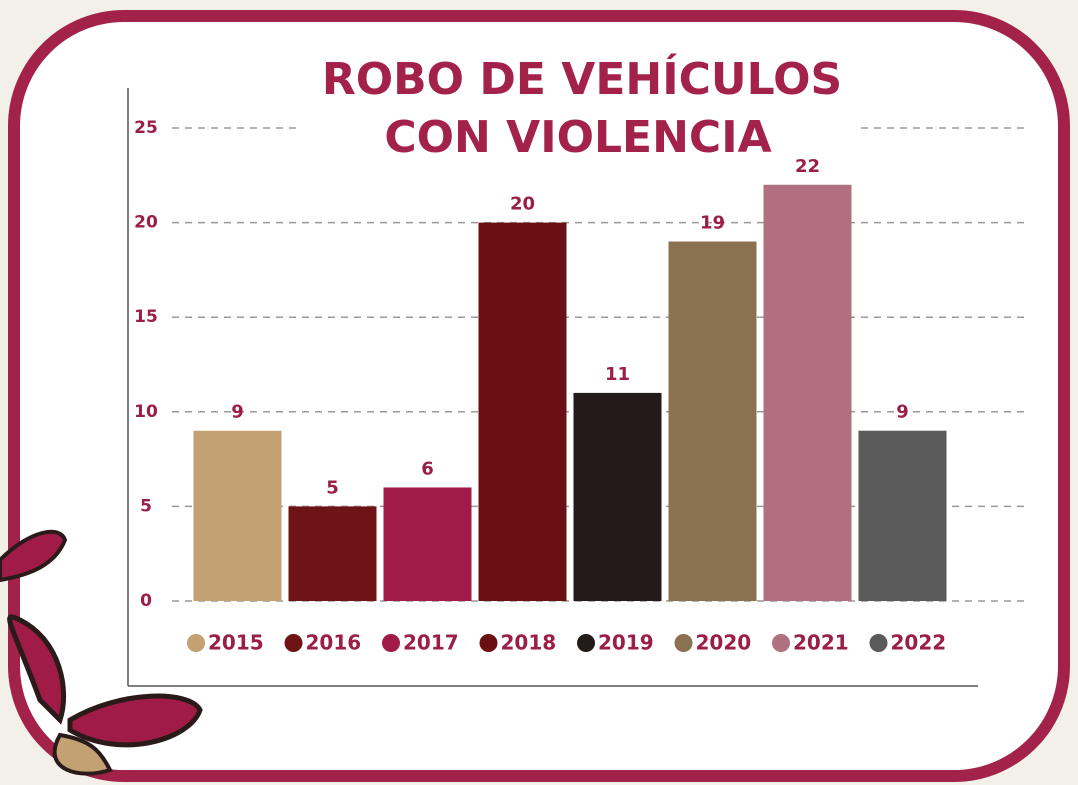  I want to click on value-label: 19, so click(712, 223).